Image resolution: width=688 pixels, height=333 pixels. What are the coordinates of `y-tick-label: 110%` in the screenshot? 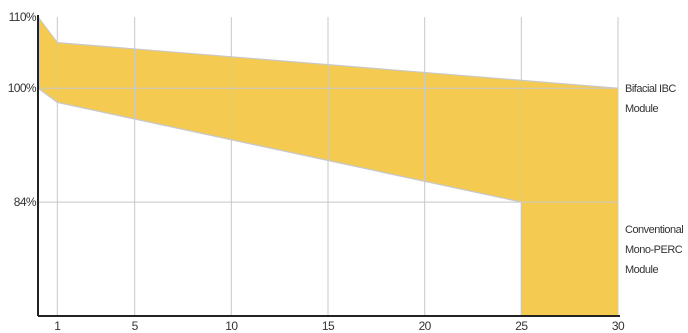 It's located at (23, 17).